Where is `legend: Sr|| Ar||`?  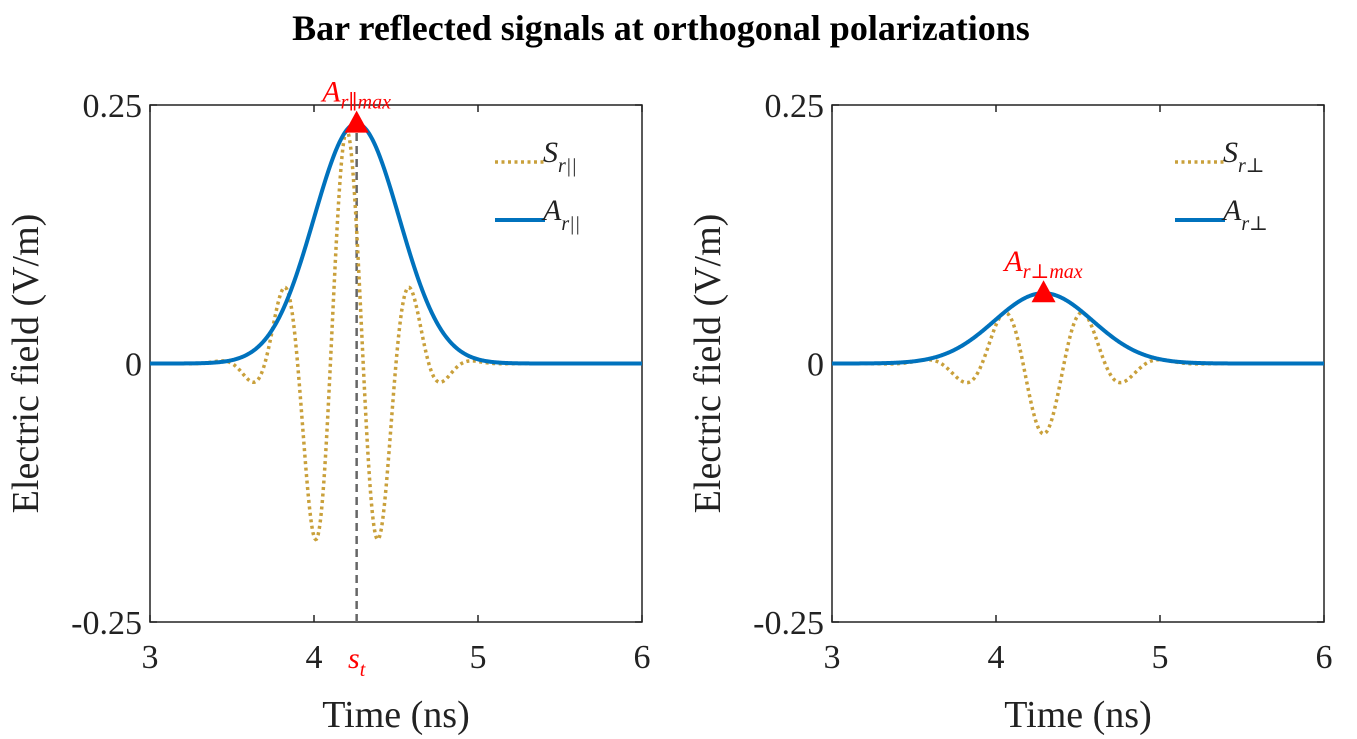 legend: Sr|| Ar|| is located at coordinates (537, 185).